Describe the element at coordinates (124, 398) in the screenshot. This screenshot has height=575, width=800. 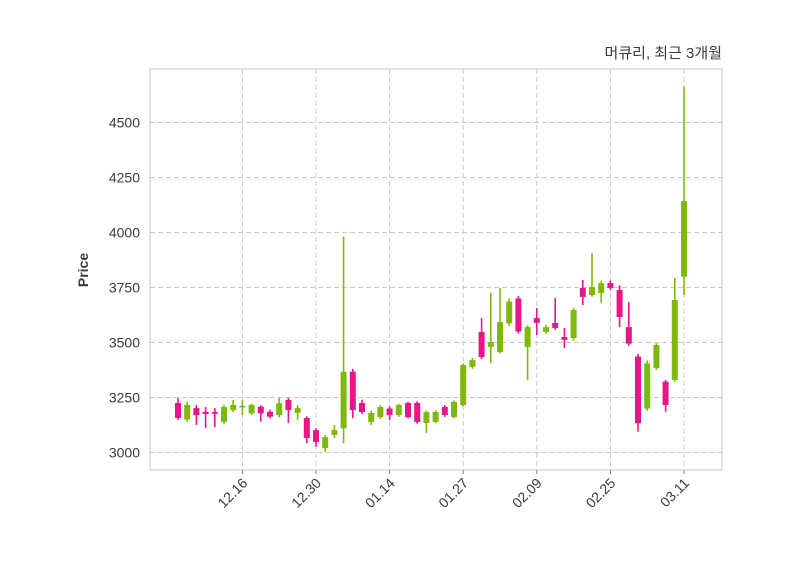
I see `y-tick-label: 3250` at that location.